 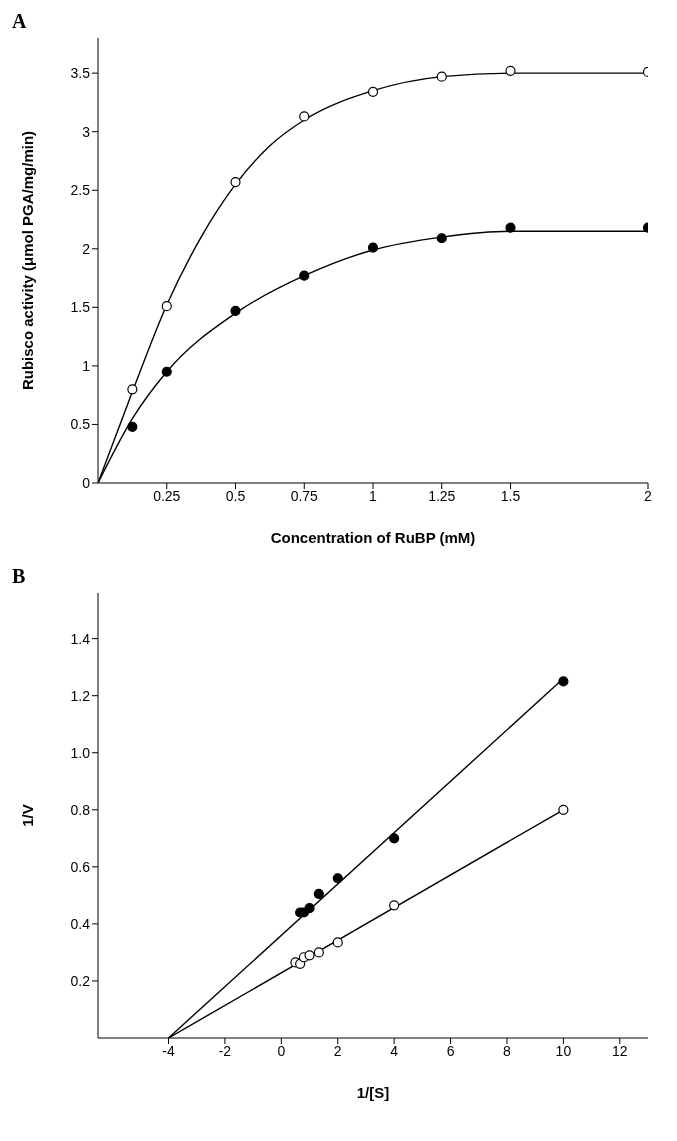 What do you see at coordinates (394, 1050) in the screenshot?
I see `x-tick-label: 4` at bounding box center [394, 1050].